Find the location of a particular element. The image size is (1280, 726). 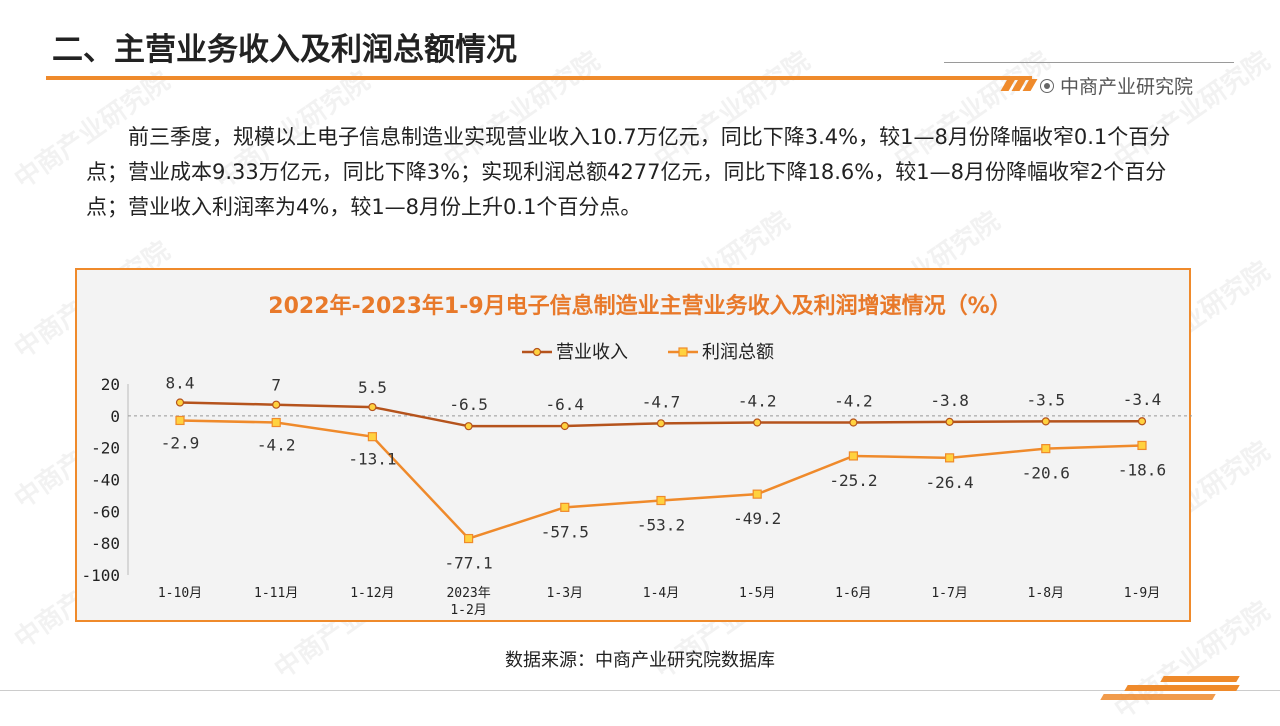

brand-label: 中商产业研究院 is located at coordinates (1116, 85).